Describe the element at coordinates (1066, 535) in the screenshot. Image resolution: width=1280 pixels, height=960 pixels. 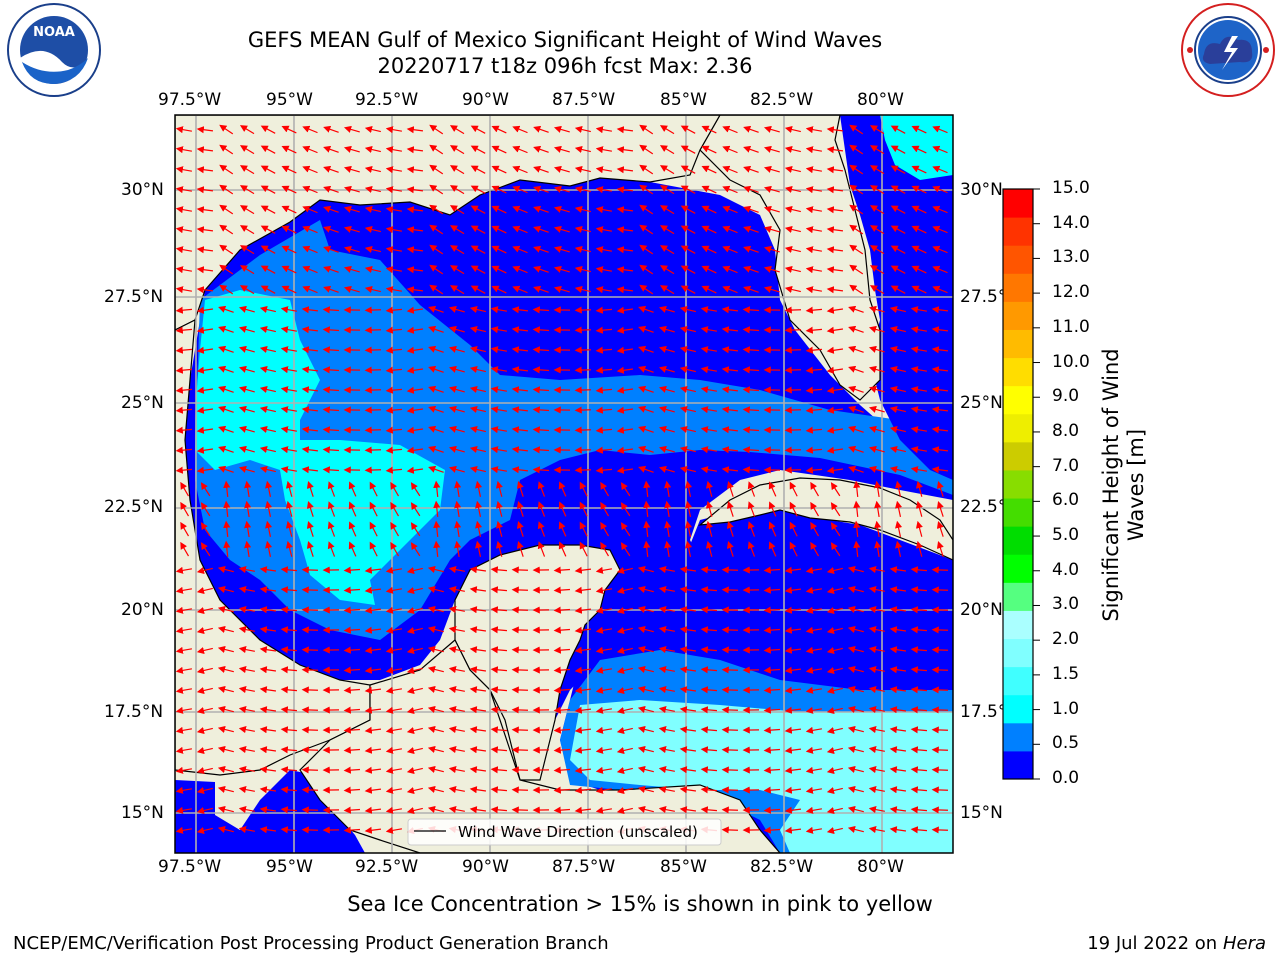
I see `colorbar-tick-label: 5.0` at that location.